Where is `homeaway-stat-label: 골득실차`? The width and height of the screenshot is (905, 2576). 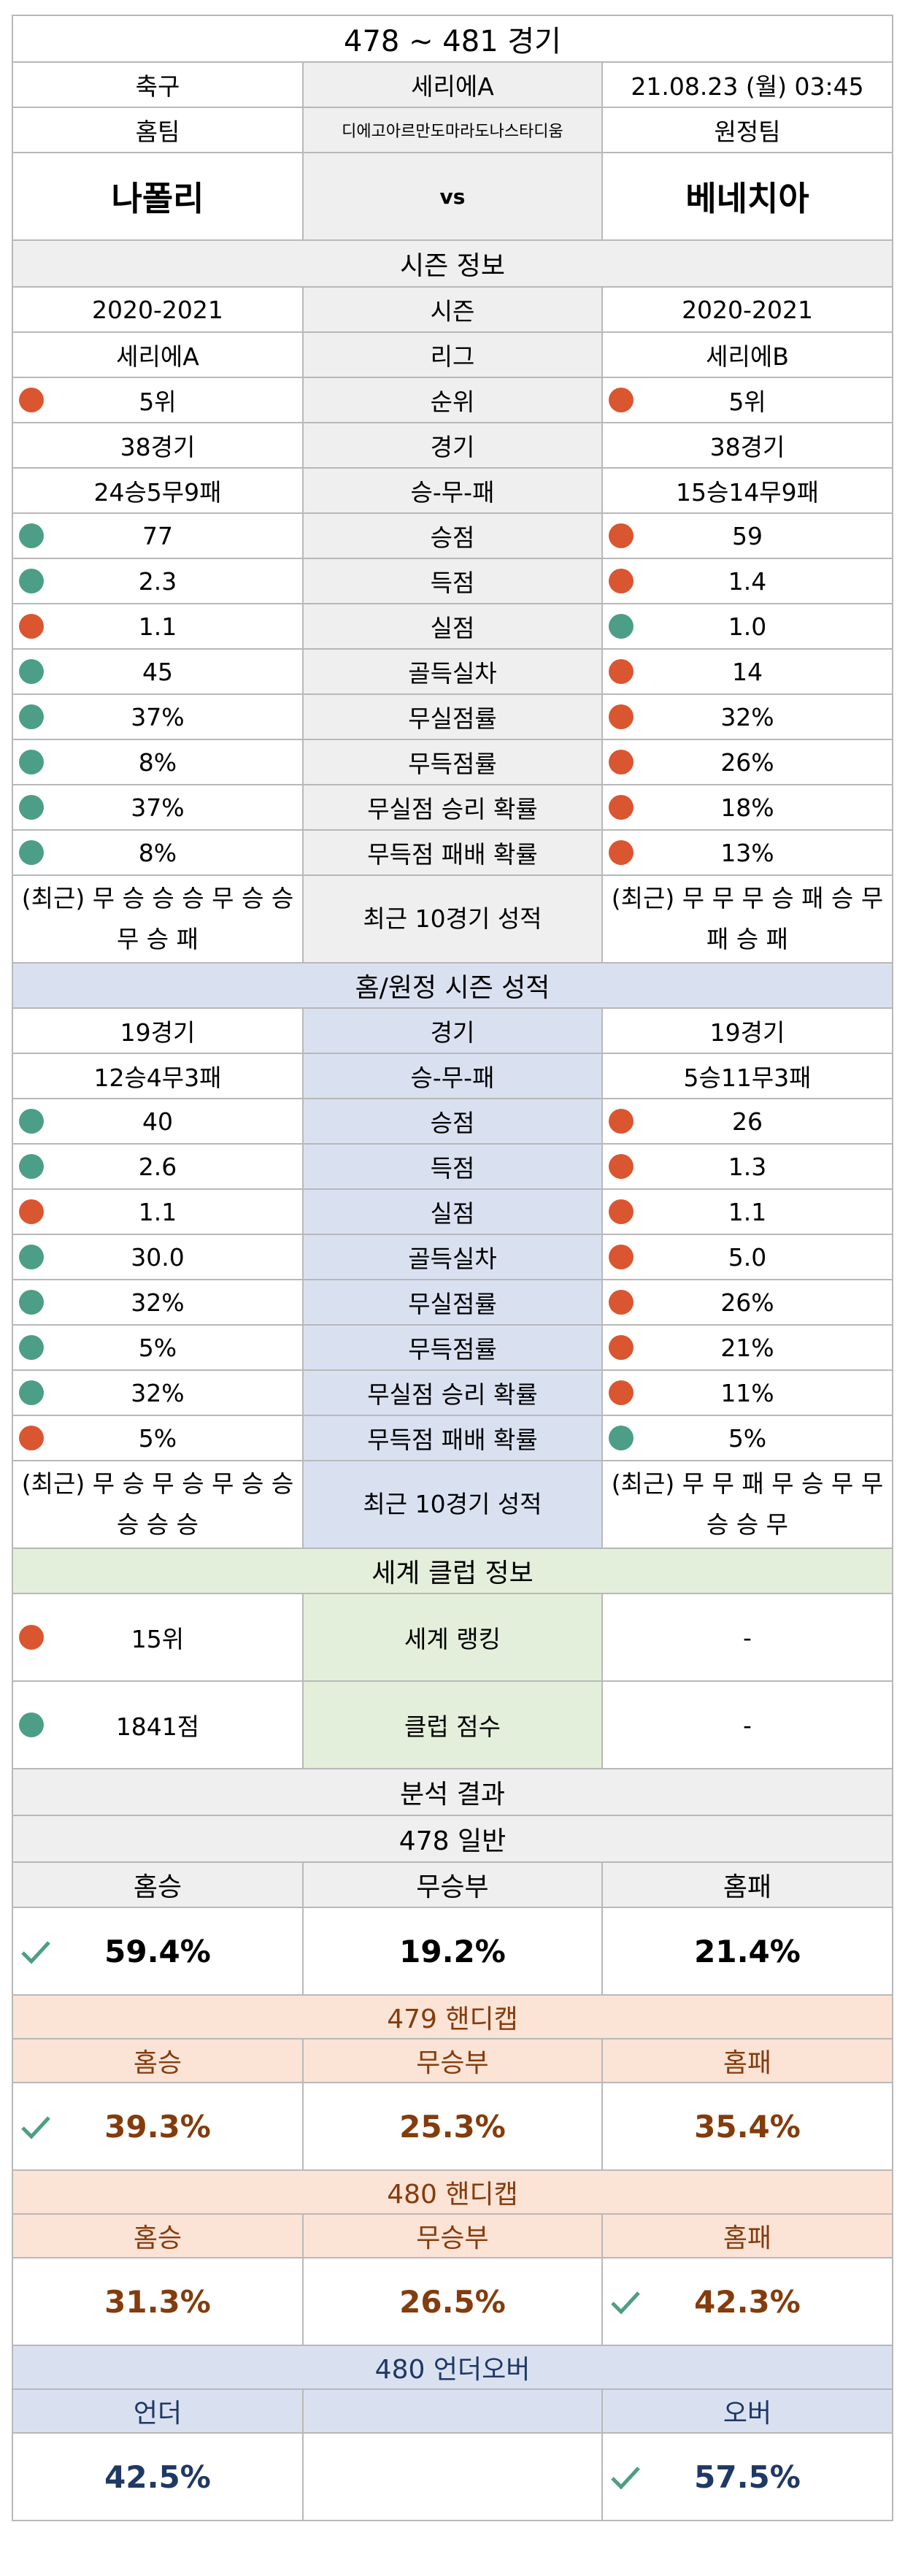
homeaway-stat-label: 골득실차 is located at coordinates (452, 1257).